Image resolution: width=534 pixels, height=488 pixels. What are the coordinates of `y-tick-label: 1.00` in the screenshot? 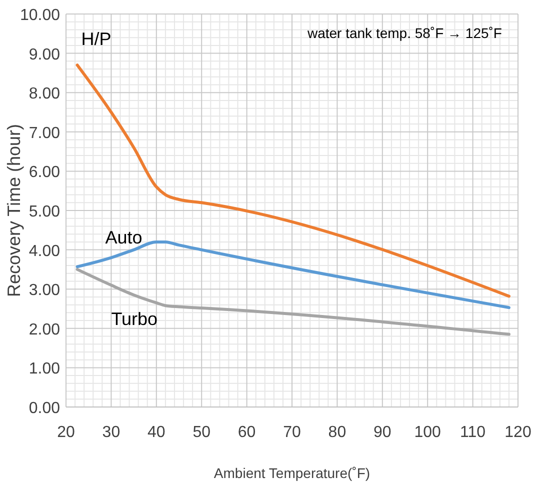 It's located at (44, 369).